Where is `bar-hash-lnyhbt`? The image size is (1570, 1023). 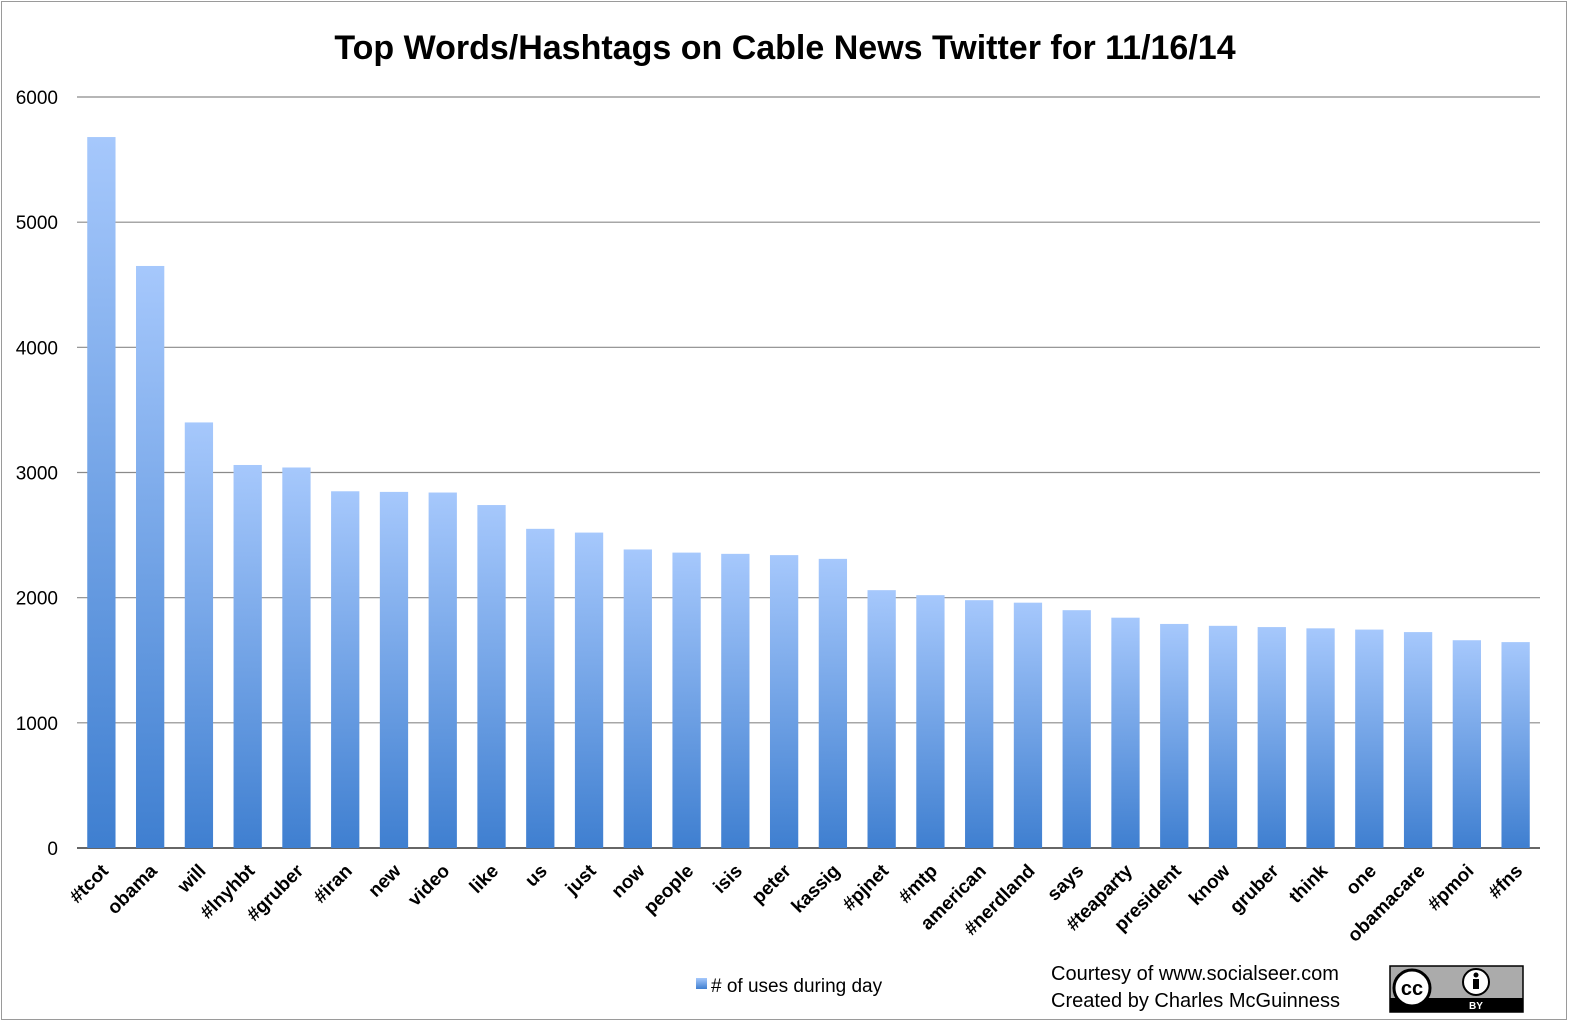
bar-hash-lnyhbt is located at coordinates (247, 656).